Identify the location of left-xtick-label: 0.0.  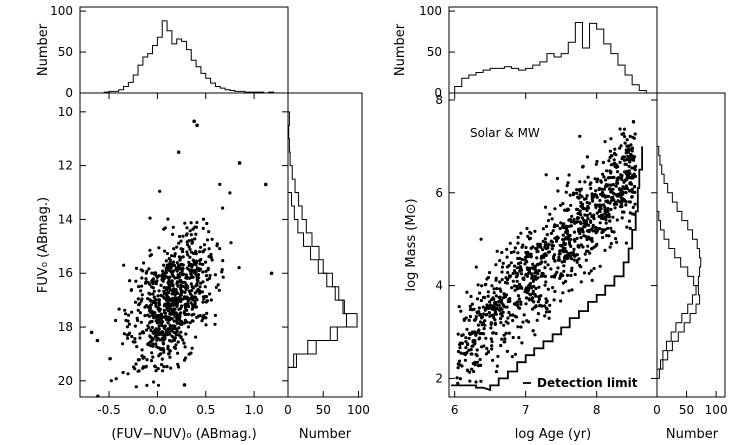
(157, 410).